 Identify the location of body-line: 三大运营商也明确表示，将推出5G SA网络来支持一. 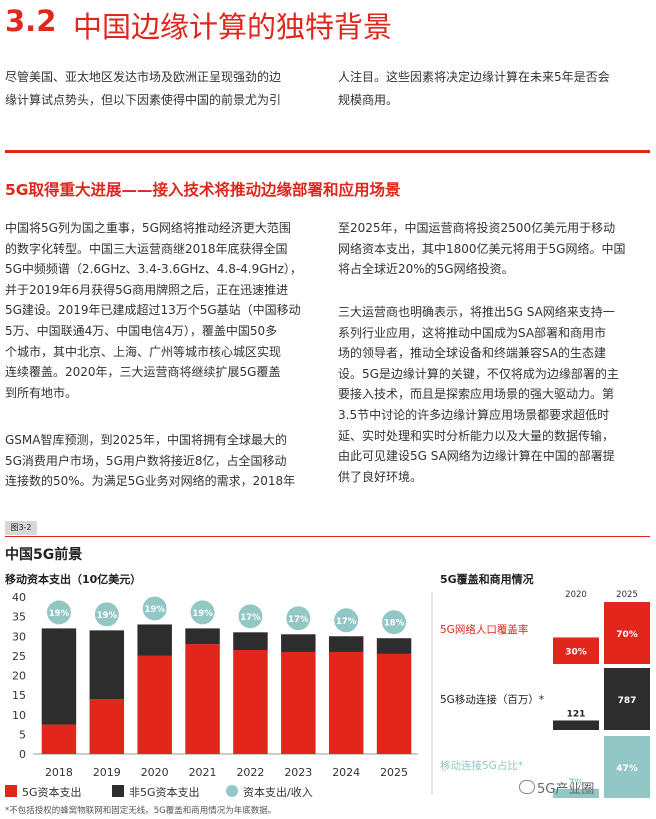
(476, 312).